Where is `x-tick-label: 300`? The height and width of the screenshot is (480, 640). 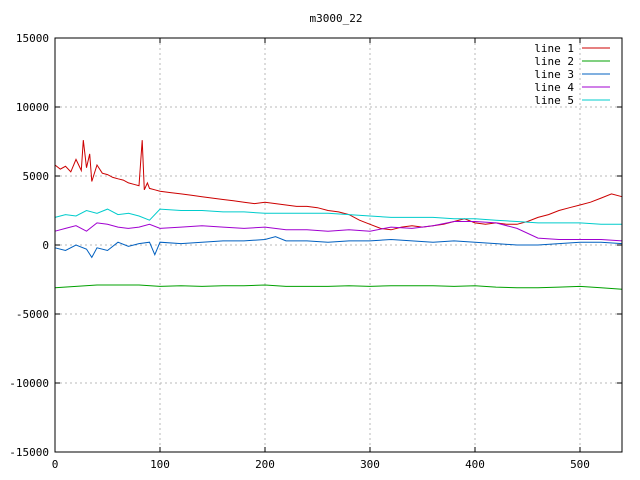
x-tick-label: 300 is located at coordinates (370, 464).